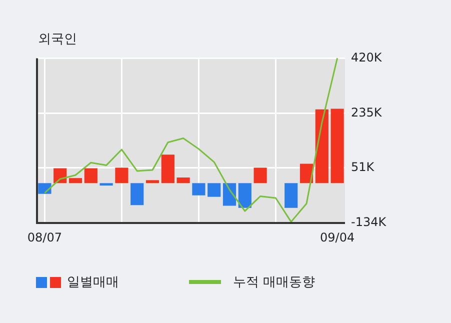 The width and height of the screenshot is (451, 323). Describe the element at coordinates (93, 282) in the screenshot. I see `legend-label: 일별매매` at that location.